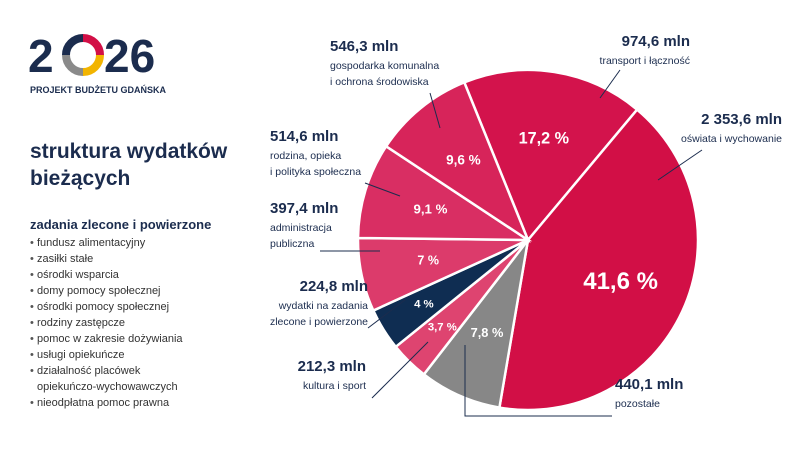 The width and height of the screenshot is (800, 455). What do you see at coordinates (379, 82) in the screenshot?
I see `category-description: i ochrona środowiska` at bounding box center [379, 82].